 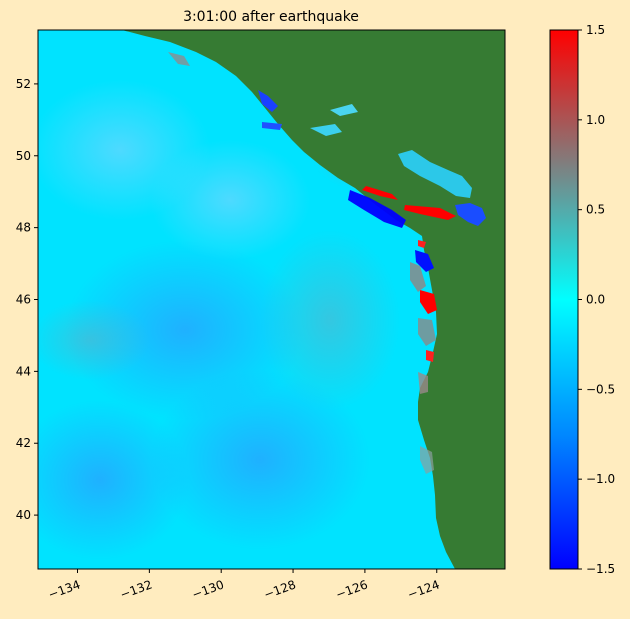 What do you see at coordinates (23, 515) in the screenshot?
I see `lat-tick-label: 40` at bounding box center [23, 515].